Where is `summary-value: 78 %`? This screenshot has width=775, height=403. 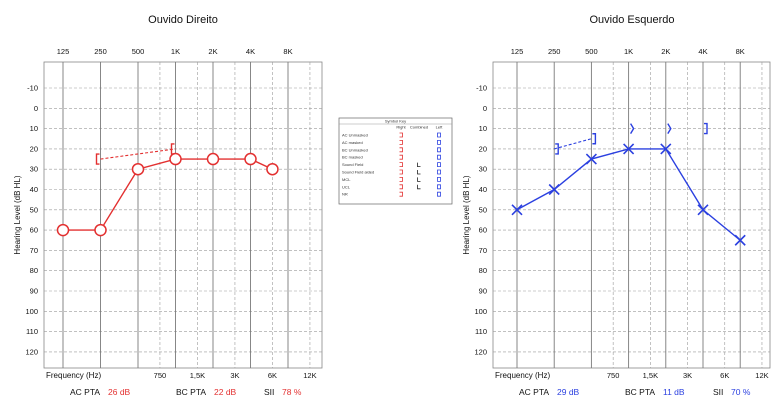 summary-value: 78 % is located at coordinates (292, 392).